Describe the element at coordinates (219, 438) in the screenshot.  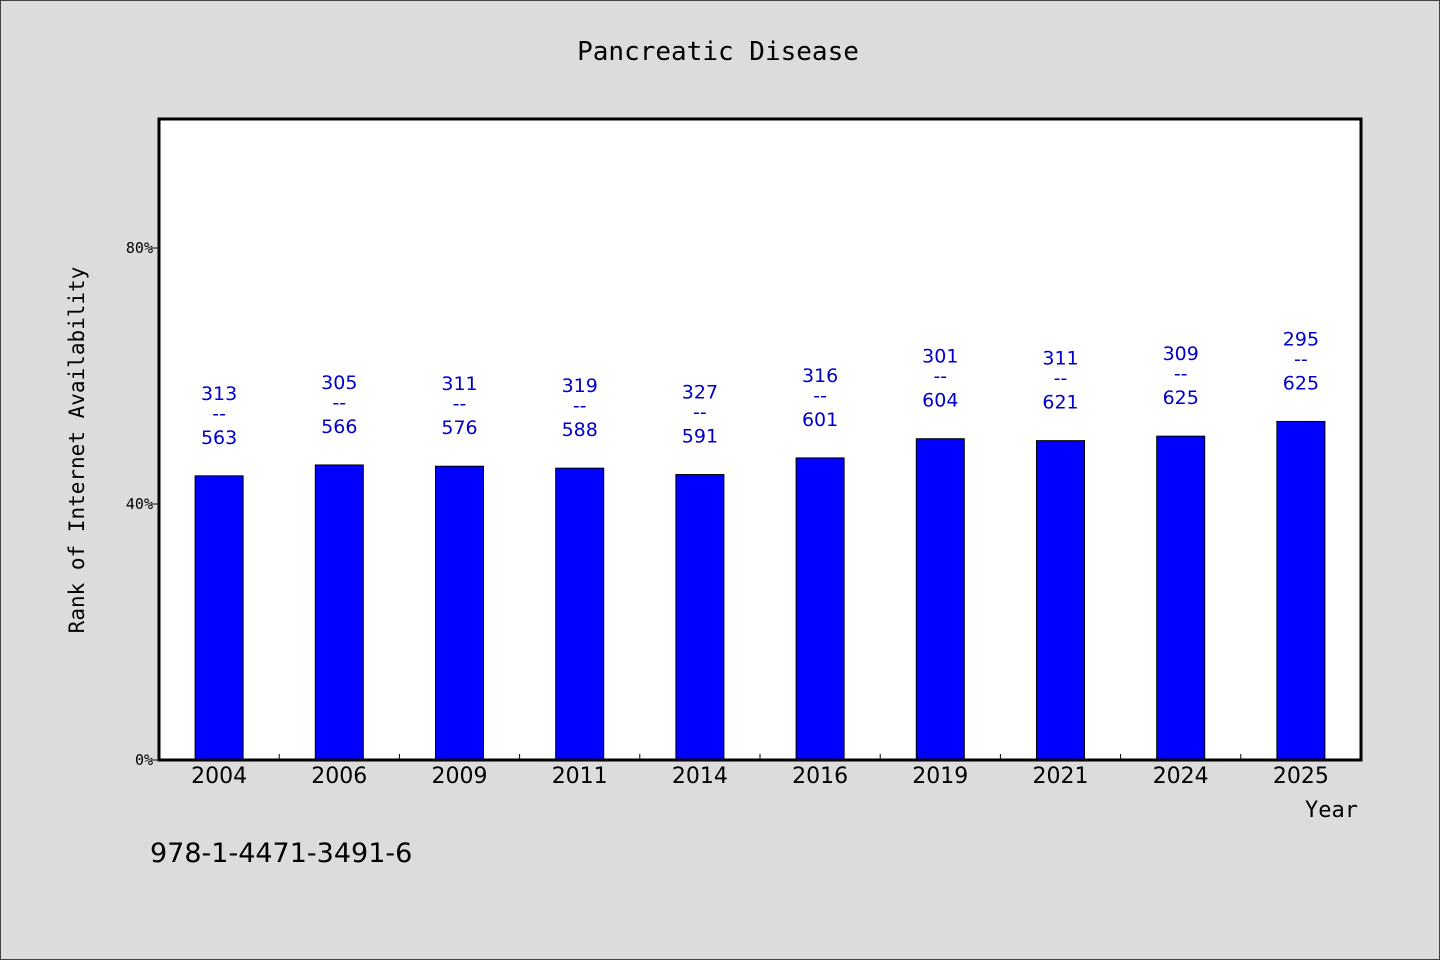
I see `data-label-bottom: 563` at that location.